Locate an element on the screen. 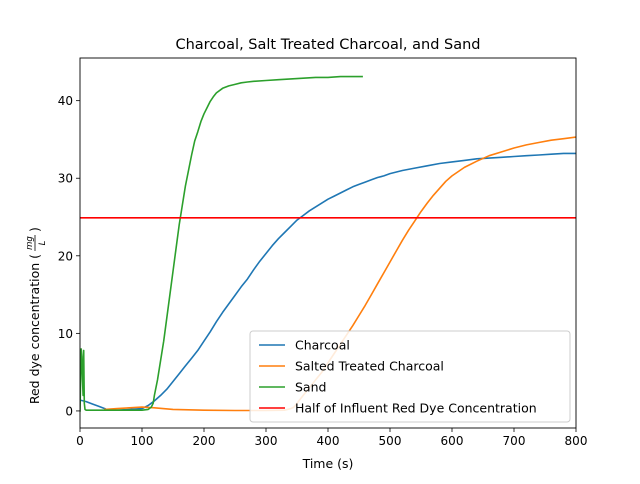 The width and height of the screenshot is (640, 484). x-tick-label: 100 is located at coordinates (142, 441).